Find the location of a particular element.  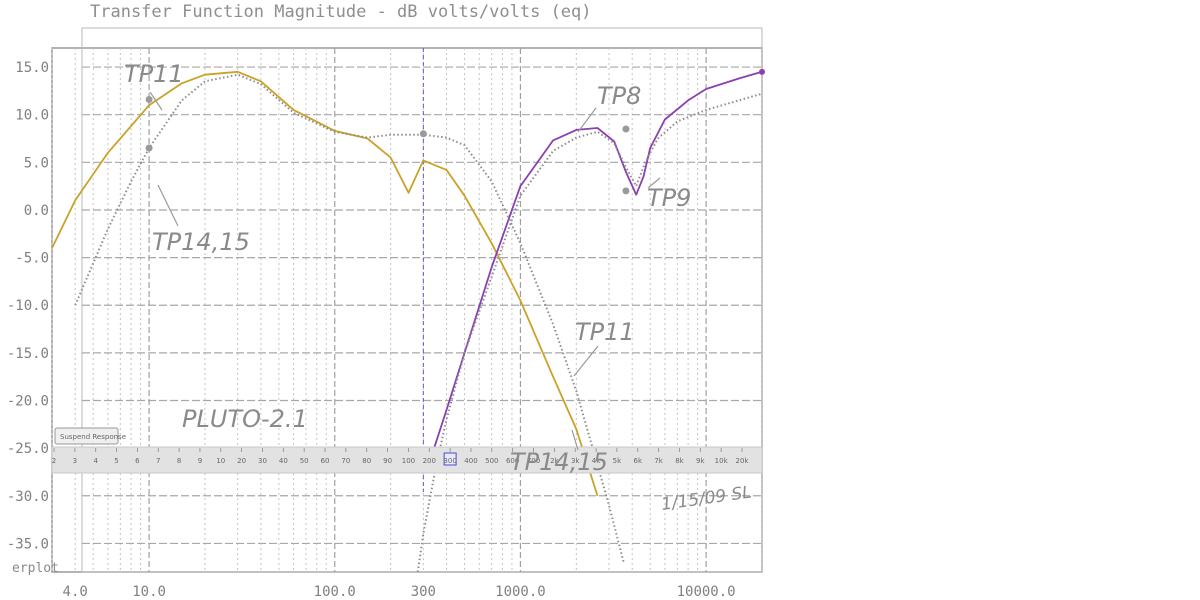

strip-tick-label: 3k is located at coordinates (575, 461).